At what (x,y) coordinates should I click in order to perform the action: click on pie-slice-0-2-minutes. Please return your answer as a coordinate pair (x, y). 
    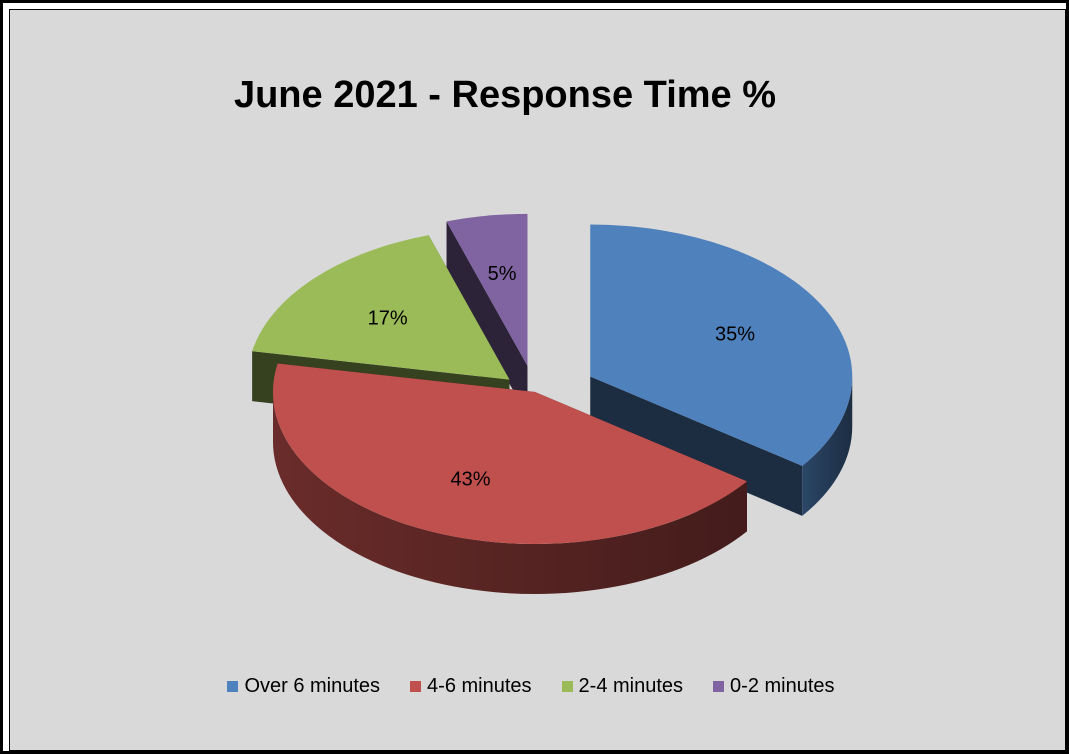
    Looking at the image, I should click on (487, 289).